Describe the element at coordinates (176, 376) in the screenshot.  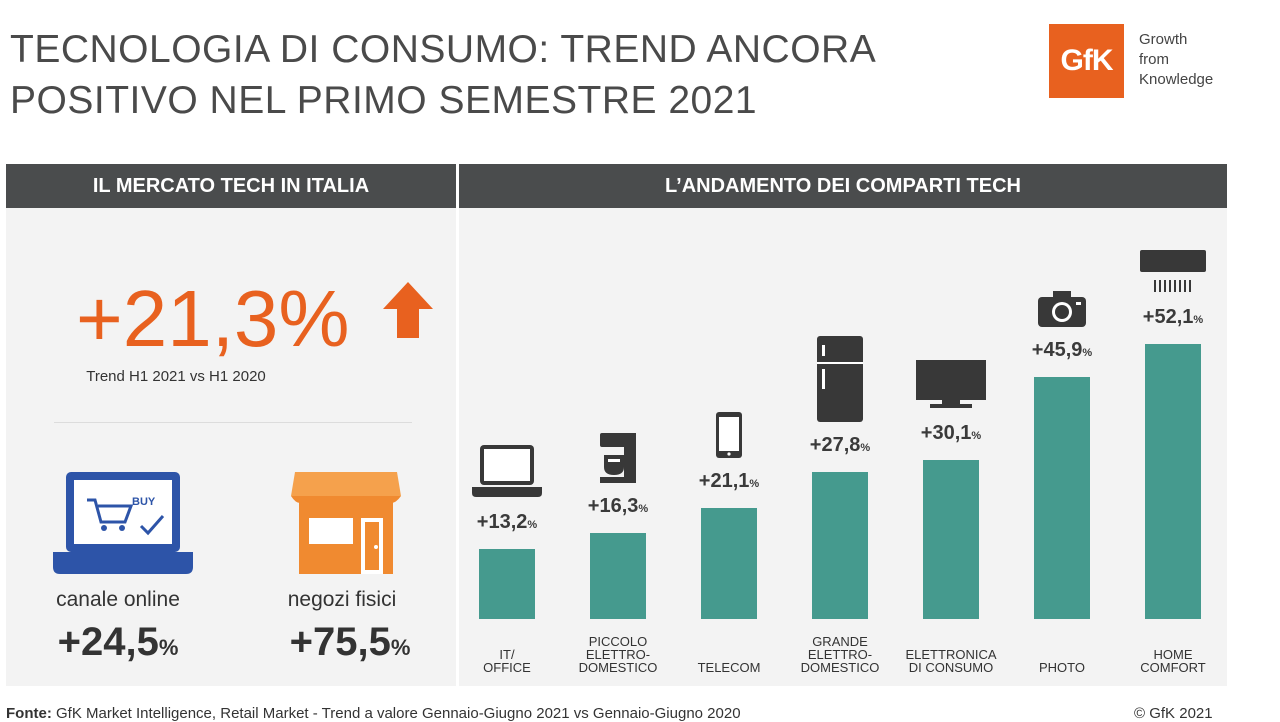
I see `total-trend-caption: Trend H1 2021 vs H1 2020` at that location.